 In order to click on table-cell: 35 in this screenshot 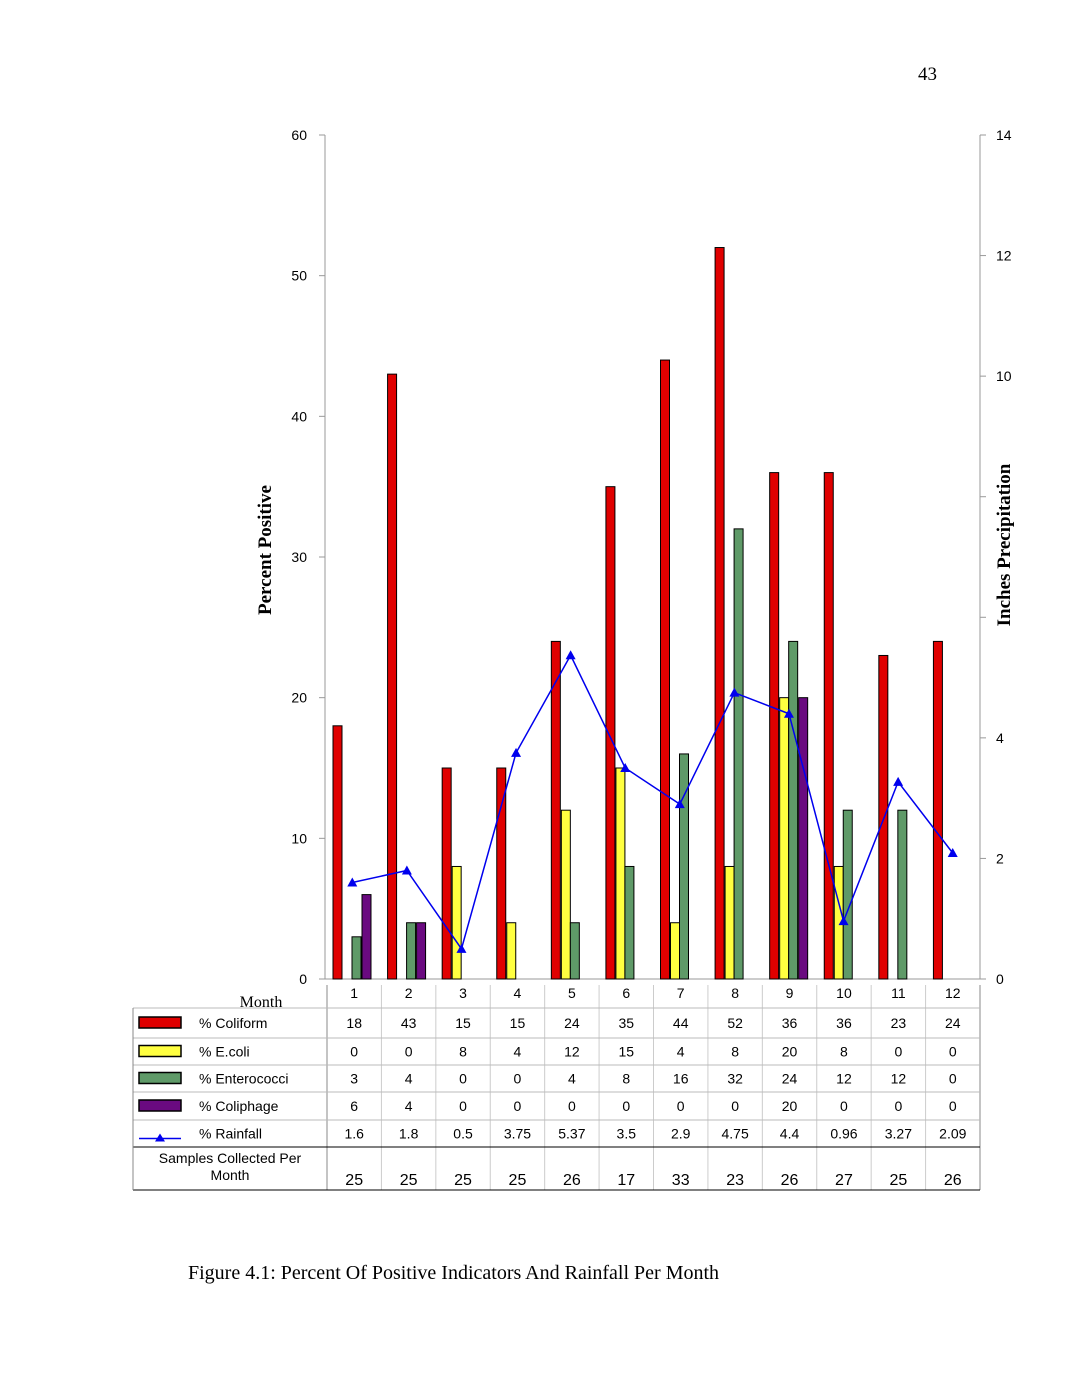, I will do `click(627, 1023)`.